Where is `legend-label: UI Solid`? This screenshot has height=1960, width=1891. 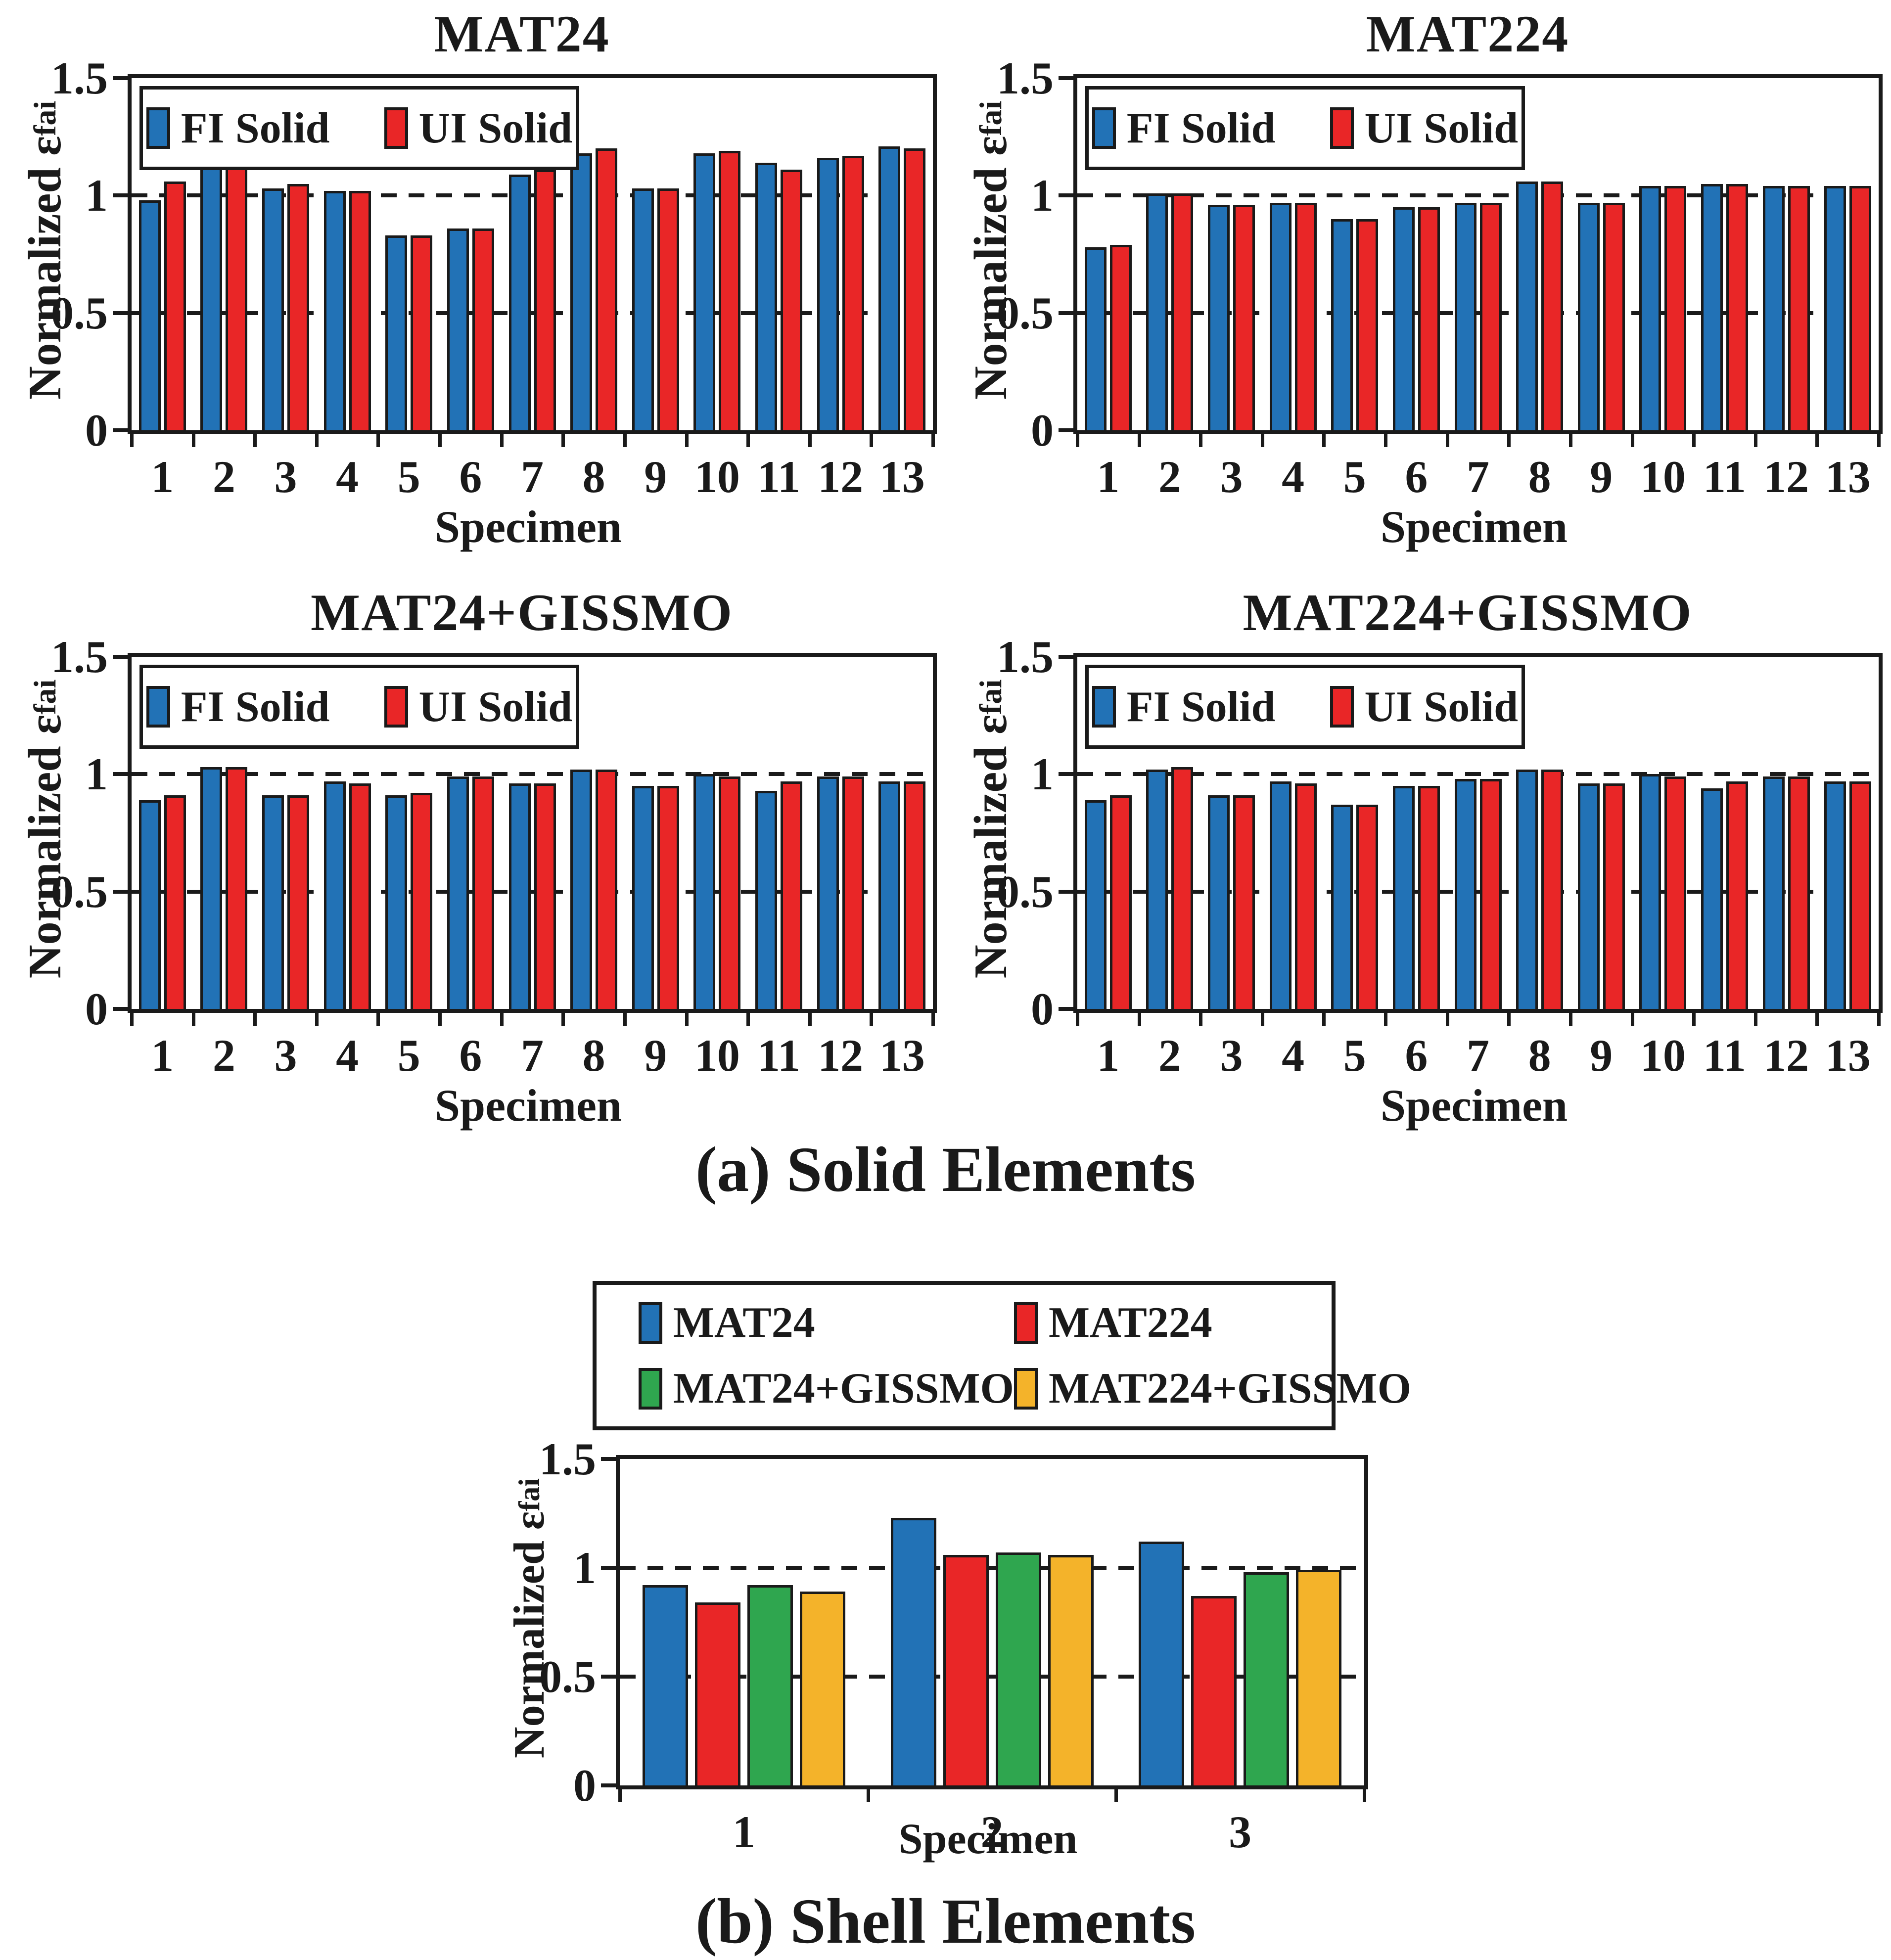 legend-label: UI Solid is located at coordinates (496, 128).